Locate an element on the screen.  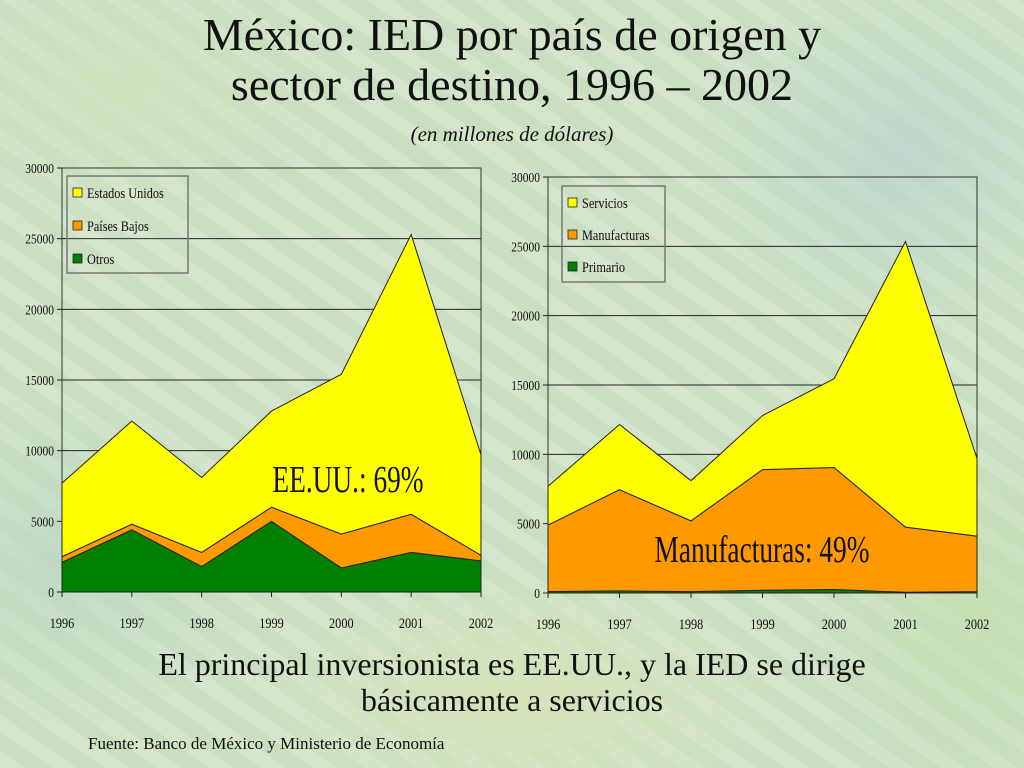
legend-swatch-otros is located at coordinates (77, 258).